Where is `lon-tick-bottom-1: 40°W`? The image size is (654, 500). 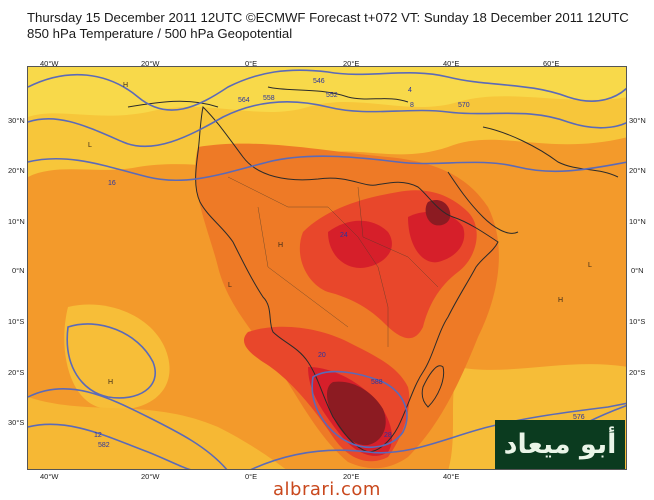
lon-tick-bottom-1: 40°W is located at coordinates (49, 476).